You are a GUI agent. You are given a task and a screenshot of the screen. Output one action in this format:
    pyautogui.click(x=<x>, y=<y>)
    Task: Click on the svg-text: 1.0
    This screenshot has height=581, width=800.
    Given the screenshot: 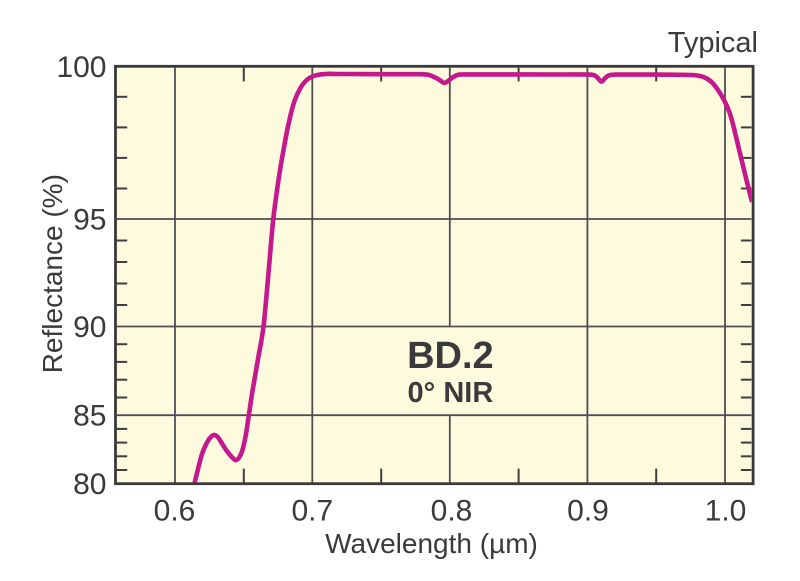 What is the action you would take?
    pyautogui.click(x=726, y=510)
    